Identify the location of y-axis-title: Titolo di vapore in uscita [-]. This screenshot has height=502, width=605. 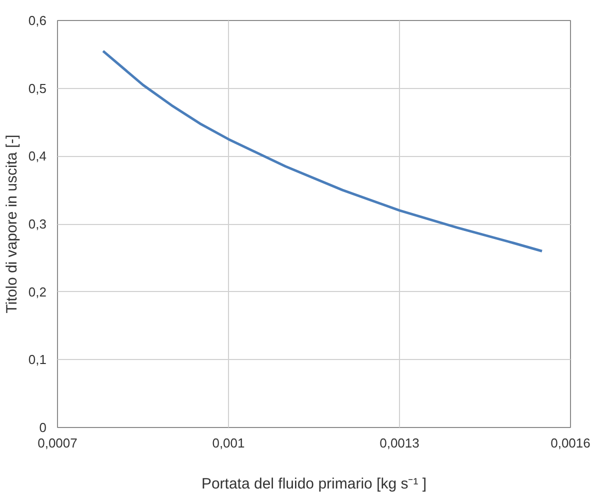
(11, 224).